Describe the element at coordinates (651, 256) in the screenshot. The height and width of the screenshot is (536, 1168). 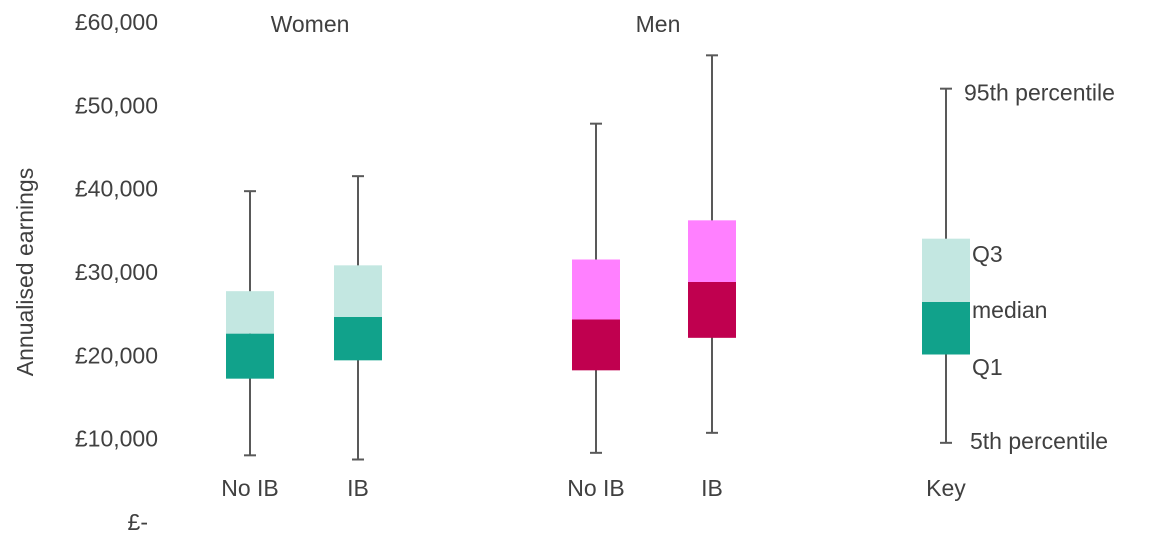
I see `group-men: Men No IB IB` at that location.